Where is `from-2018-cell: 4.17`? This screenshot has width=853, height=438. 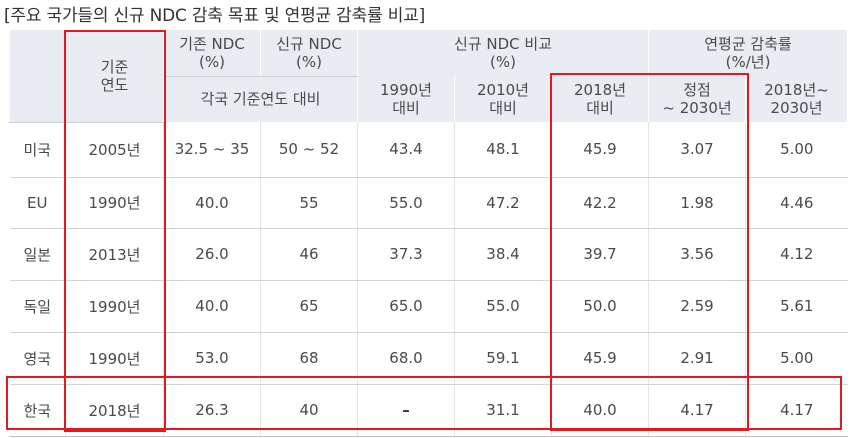 from-2018-cell: 4.17 is located at coordinates (796, 410).